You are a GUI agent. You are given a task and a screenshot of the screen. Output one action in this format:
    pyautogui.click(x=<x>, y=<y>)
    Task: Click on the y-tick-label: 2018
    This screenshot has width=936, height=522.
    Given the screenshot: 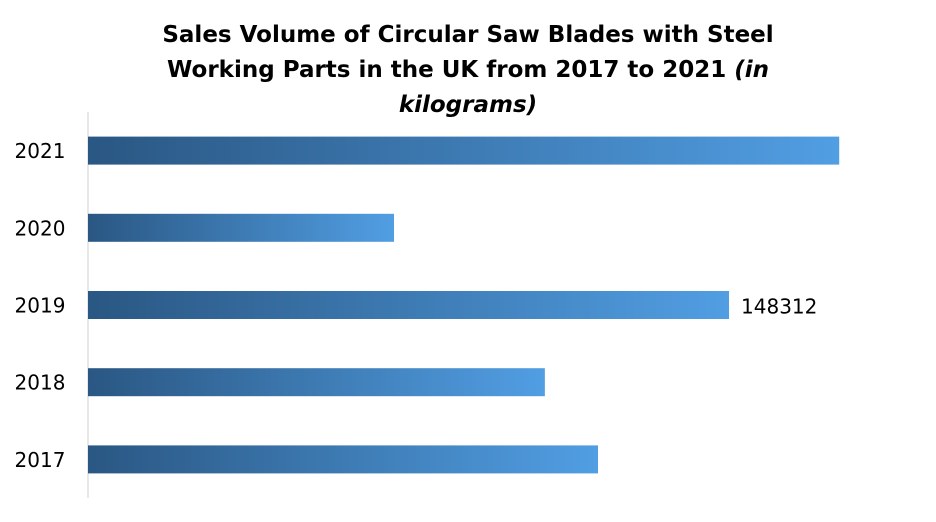 What is the action you would take?
    pyautogui.click(x=40, y=383)
    